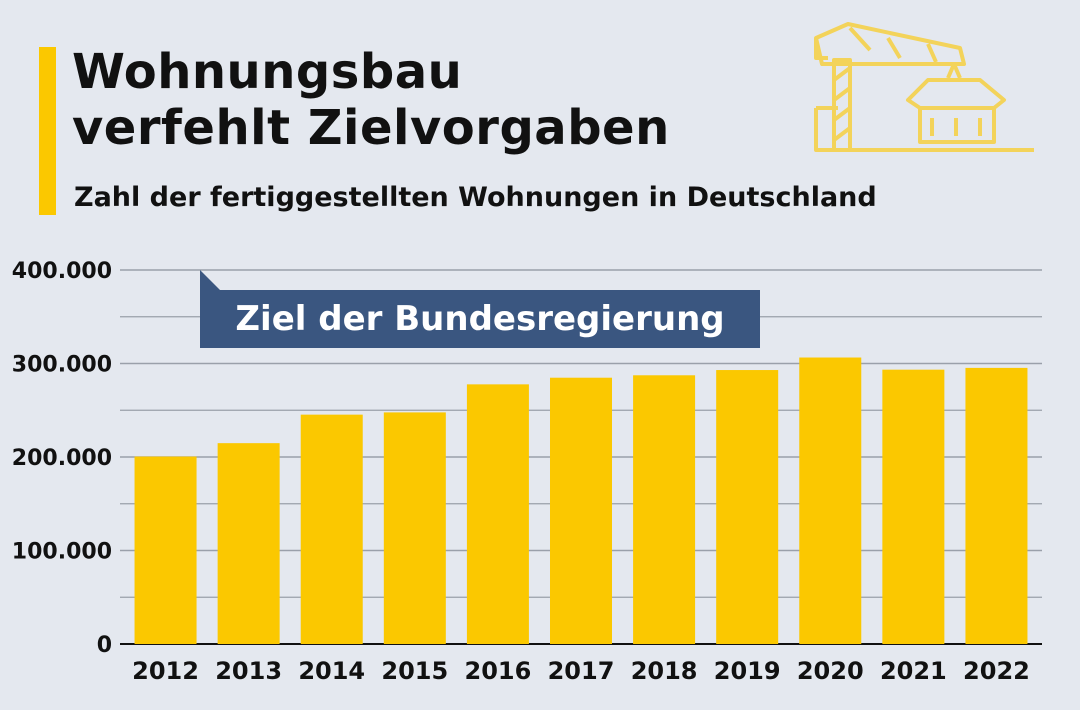 The height and width of the screenshot is (710, 1080). Describe the element at coordinates (331, 671) in the screenshot. I see `x-tick-label: 2014` at that location.